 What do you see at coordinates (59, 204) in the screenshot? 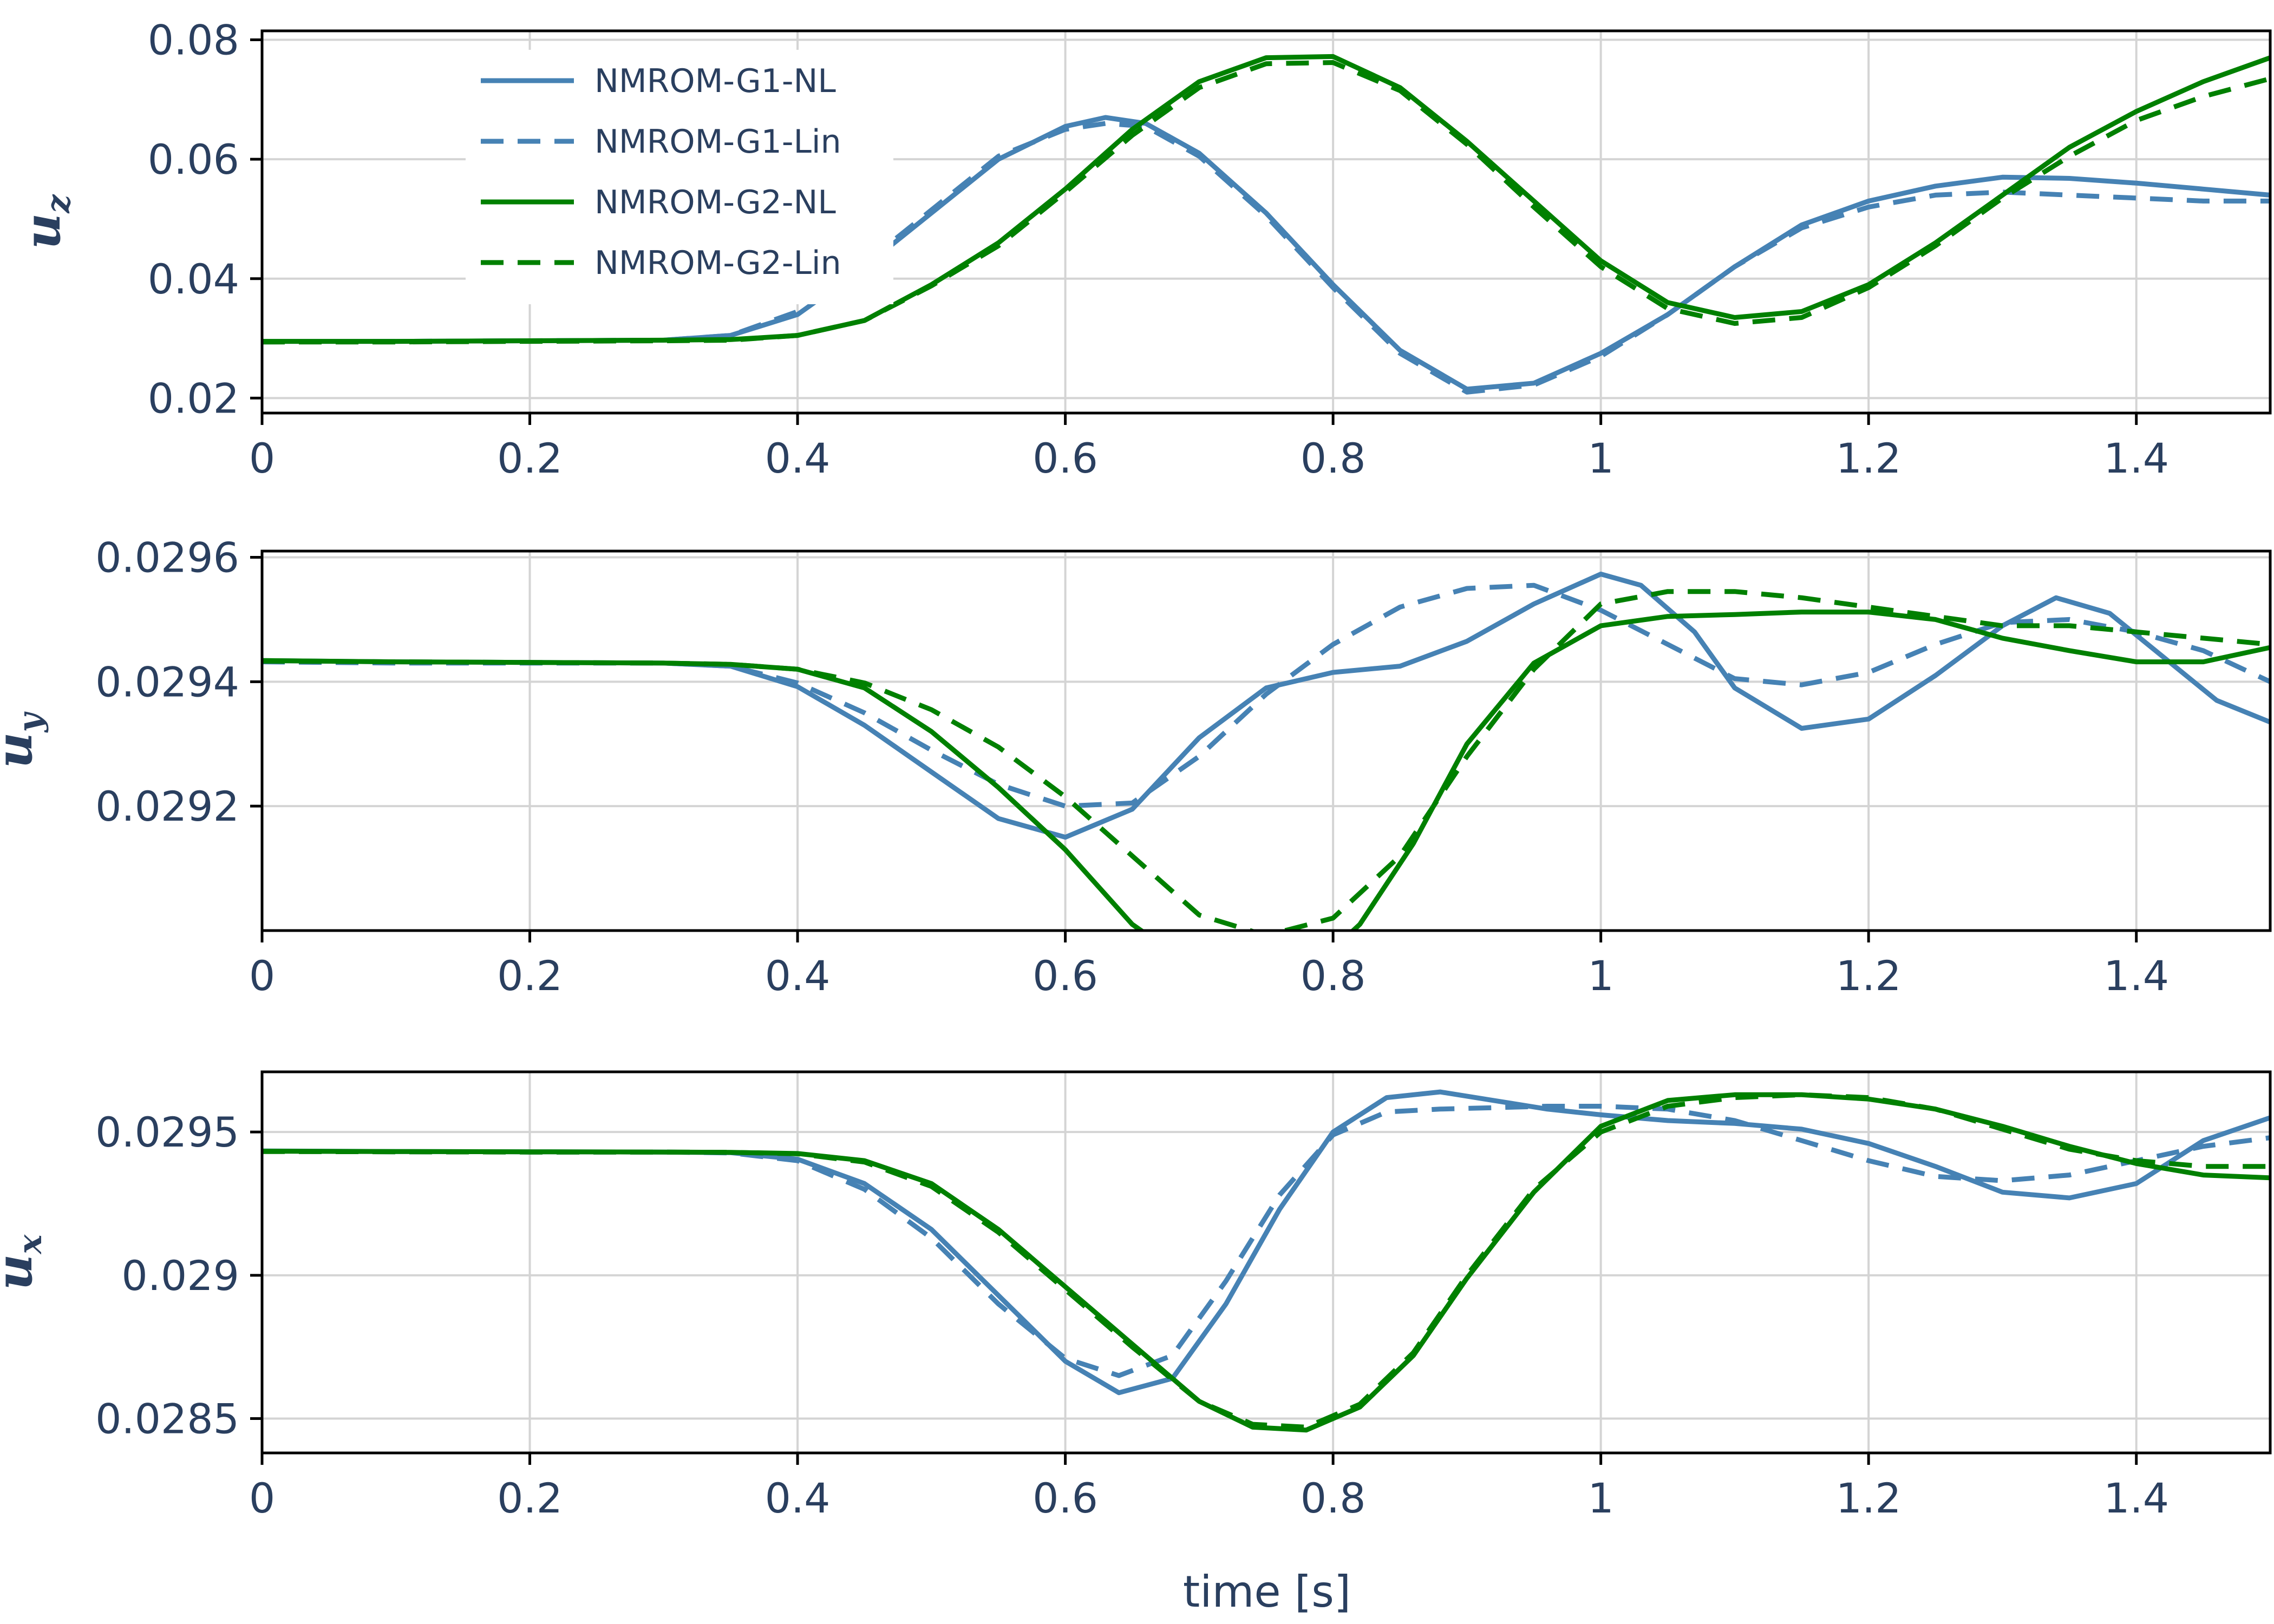
I see `uz-y-axis-title-sub: z` at bounding box center [59, 204].